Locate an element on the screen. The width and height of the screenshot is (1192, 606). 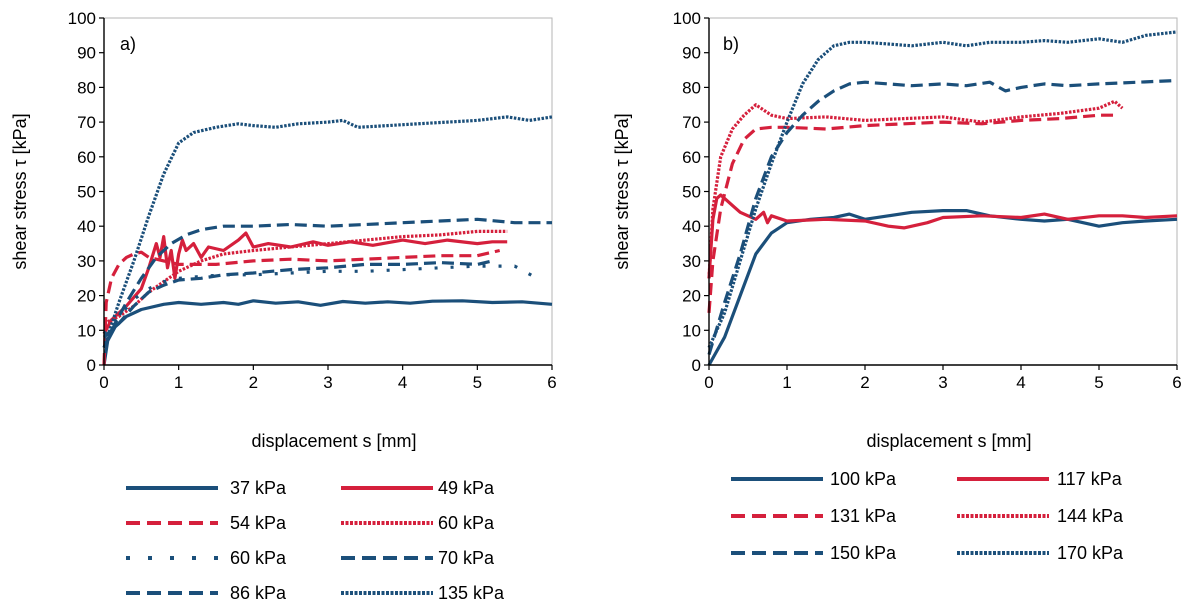
legend-entry: 49 kPa is located at coordinates (466, 488).